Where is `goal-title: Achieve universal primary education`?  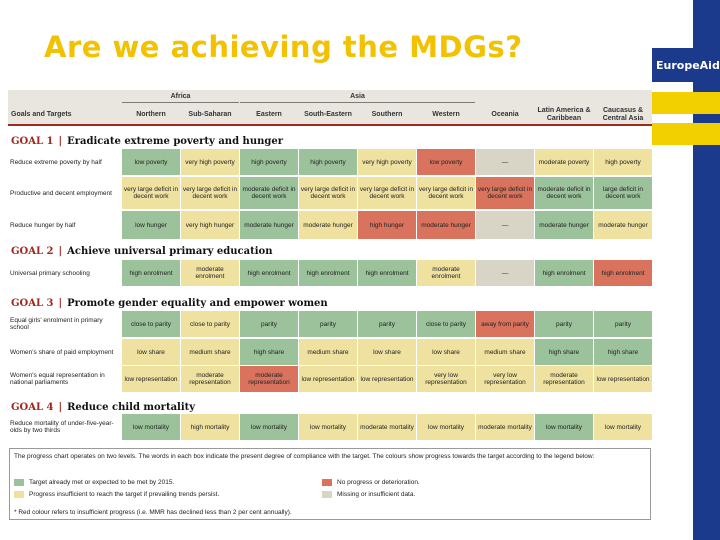 goal-title: Achieve universal primary education is located at coordinates (170, 251).